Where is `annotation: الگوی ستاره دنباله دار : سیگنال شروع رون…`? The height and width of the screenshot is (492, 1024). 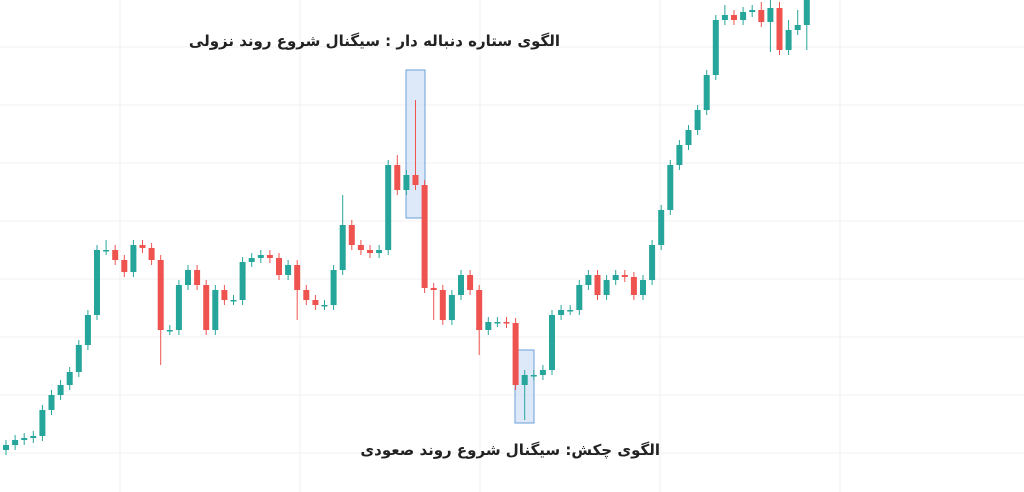
annotation: الگوی ستاره دنباله دار : سیگنال شروع رون… is located at coordinates (374, 41).